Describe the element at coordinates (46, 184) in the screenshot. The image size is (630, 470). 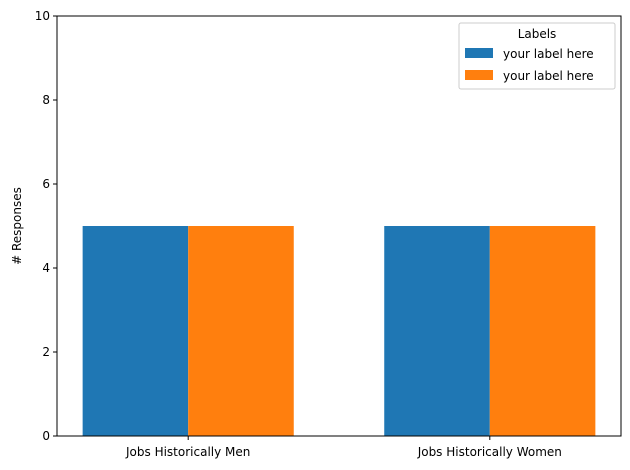
I see `y-tick-label: 6` at that location.